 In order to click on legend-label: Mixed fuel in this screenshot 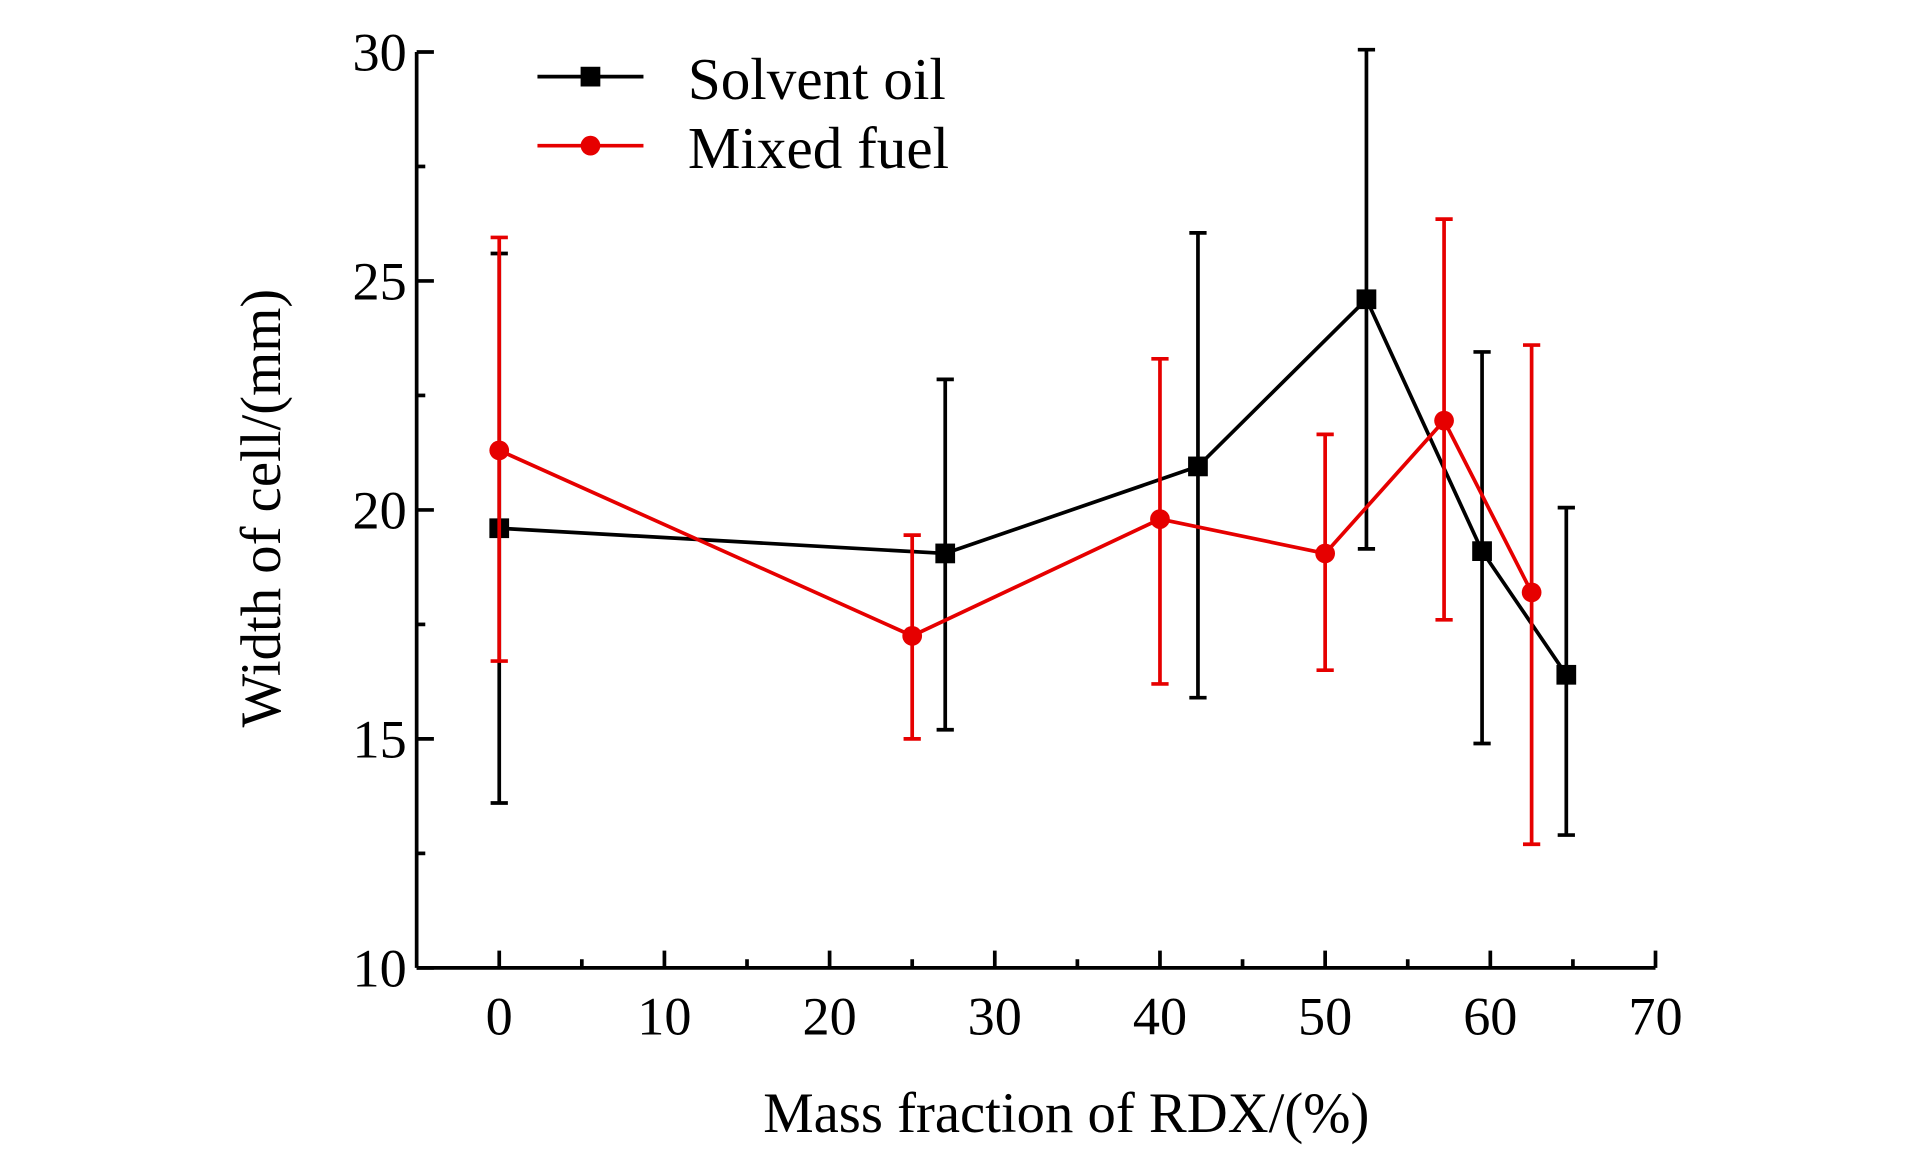, I will do `click(818, 148)`.